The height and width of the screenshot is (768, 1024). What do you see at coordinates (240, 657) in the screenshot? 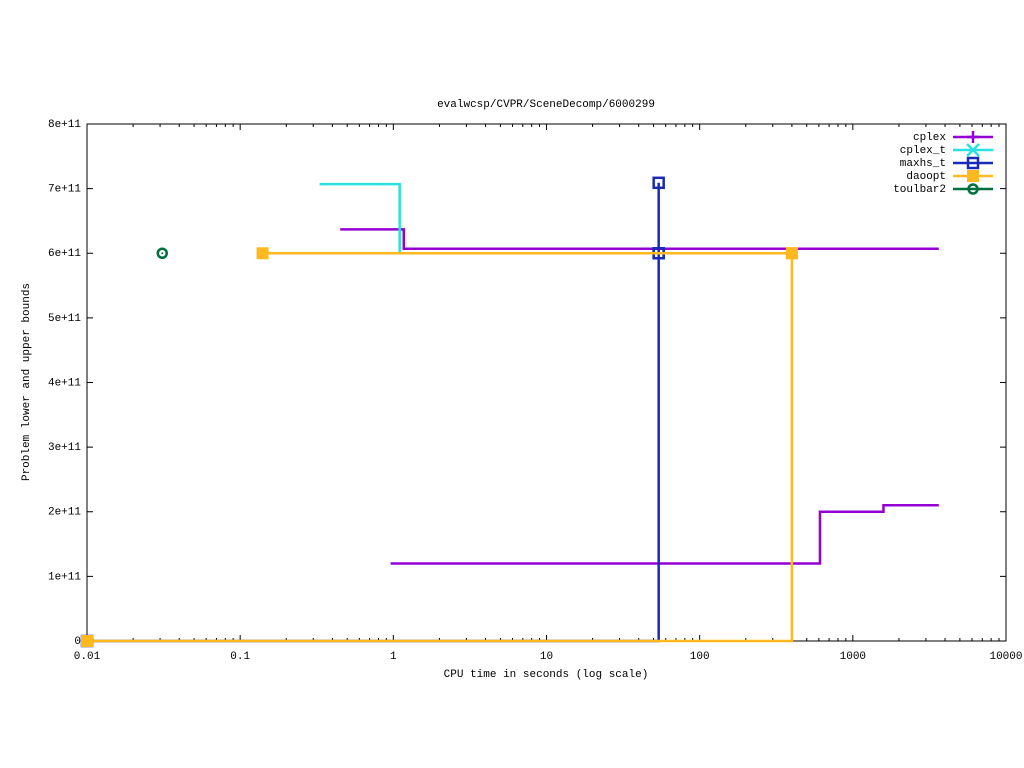
I see `x-tick-label: 0.1` at bounding box center [240, 657].